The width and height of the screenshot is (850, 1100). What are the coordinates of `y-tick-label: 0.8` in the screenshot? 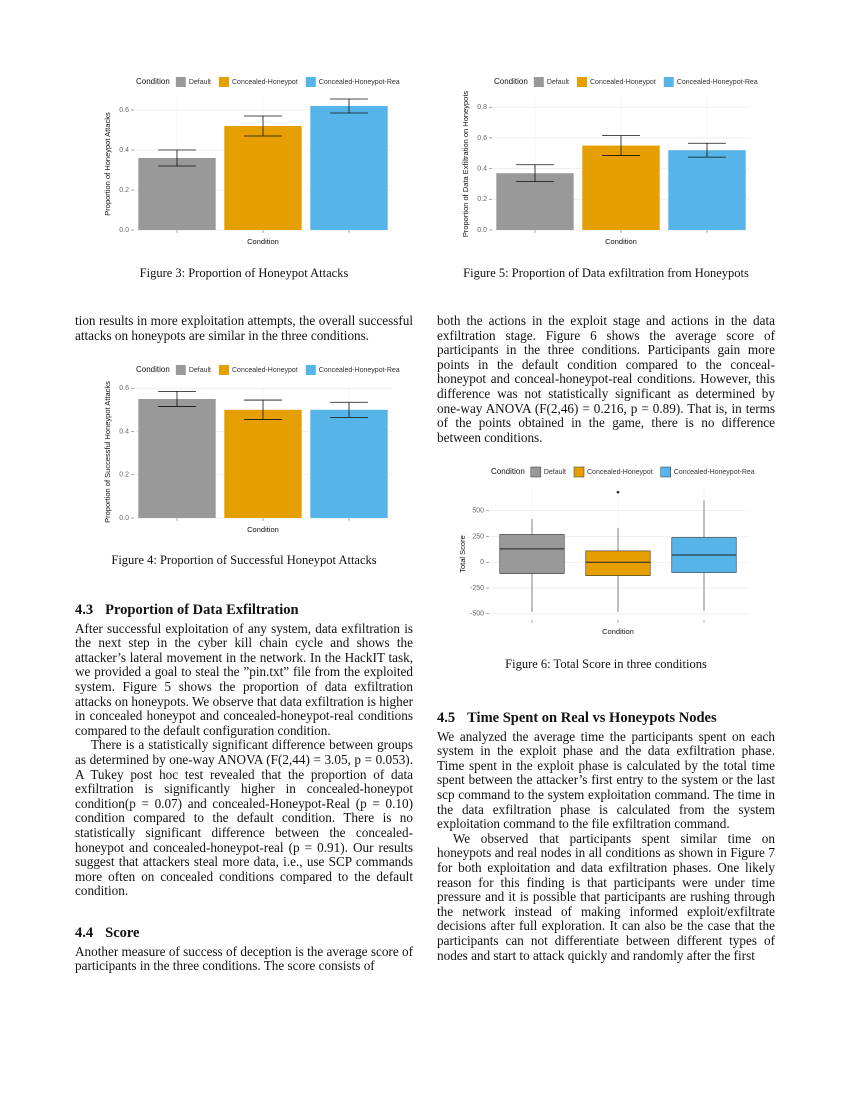 It's located at (482, 107).